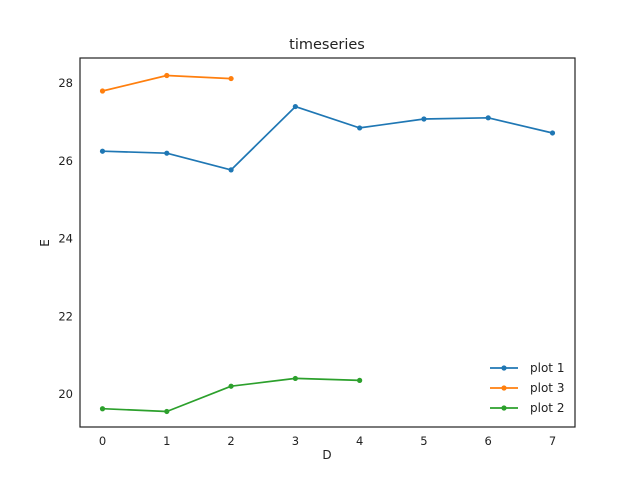 This screenshot has height=480, width=640. I want to click on x-tick-label: 4, so click(359, 441).